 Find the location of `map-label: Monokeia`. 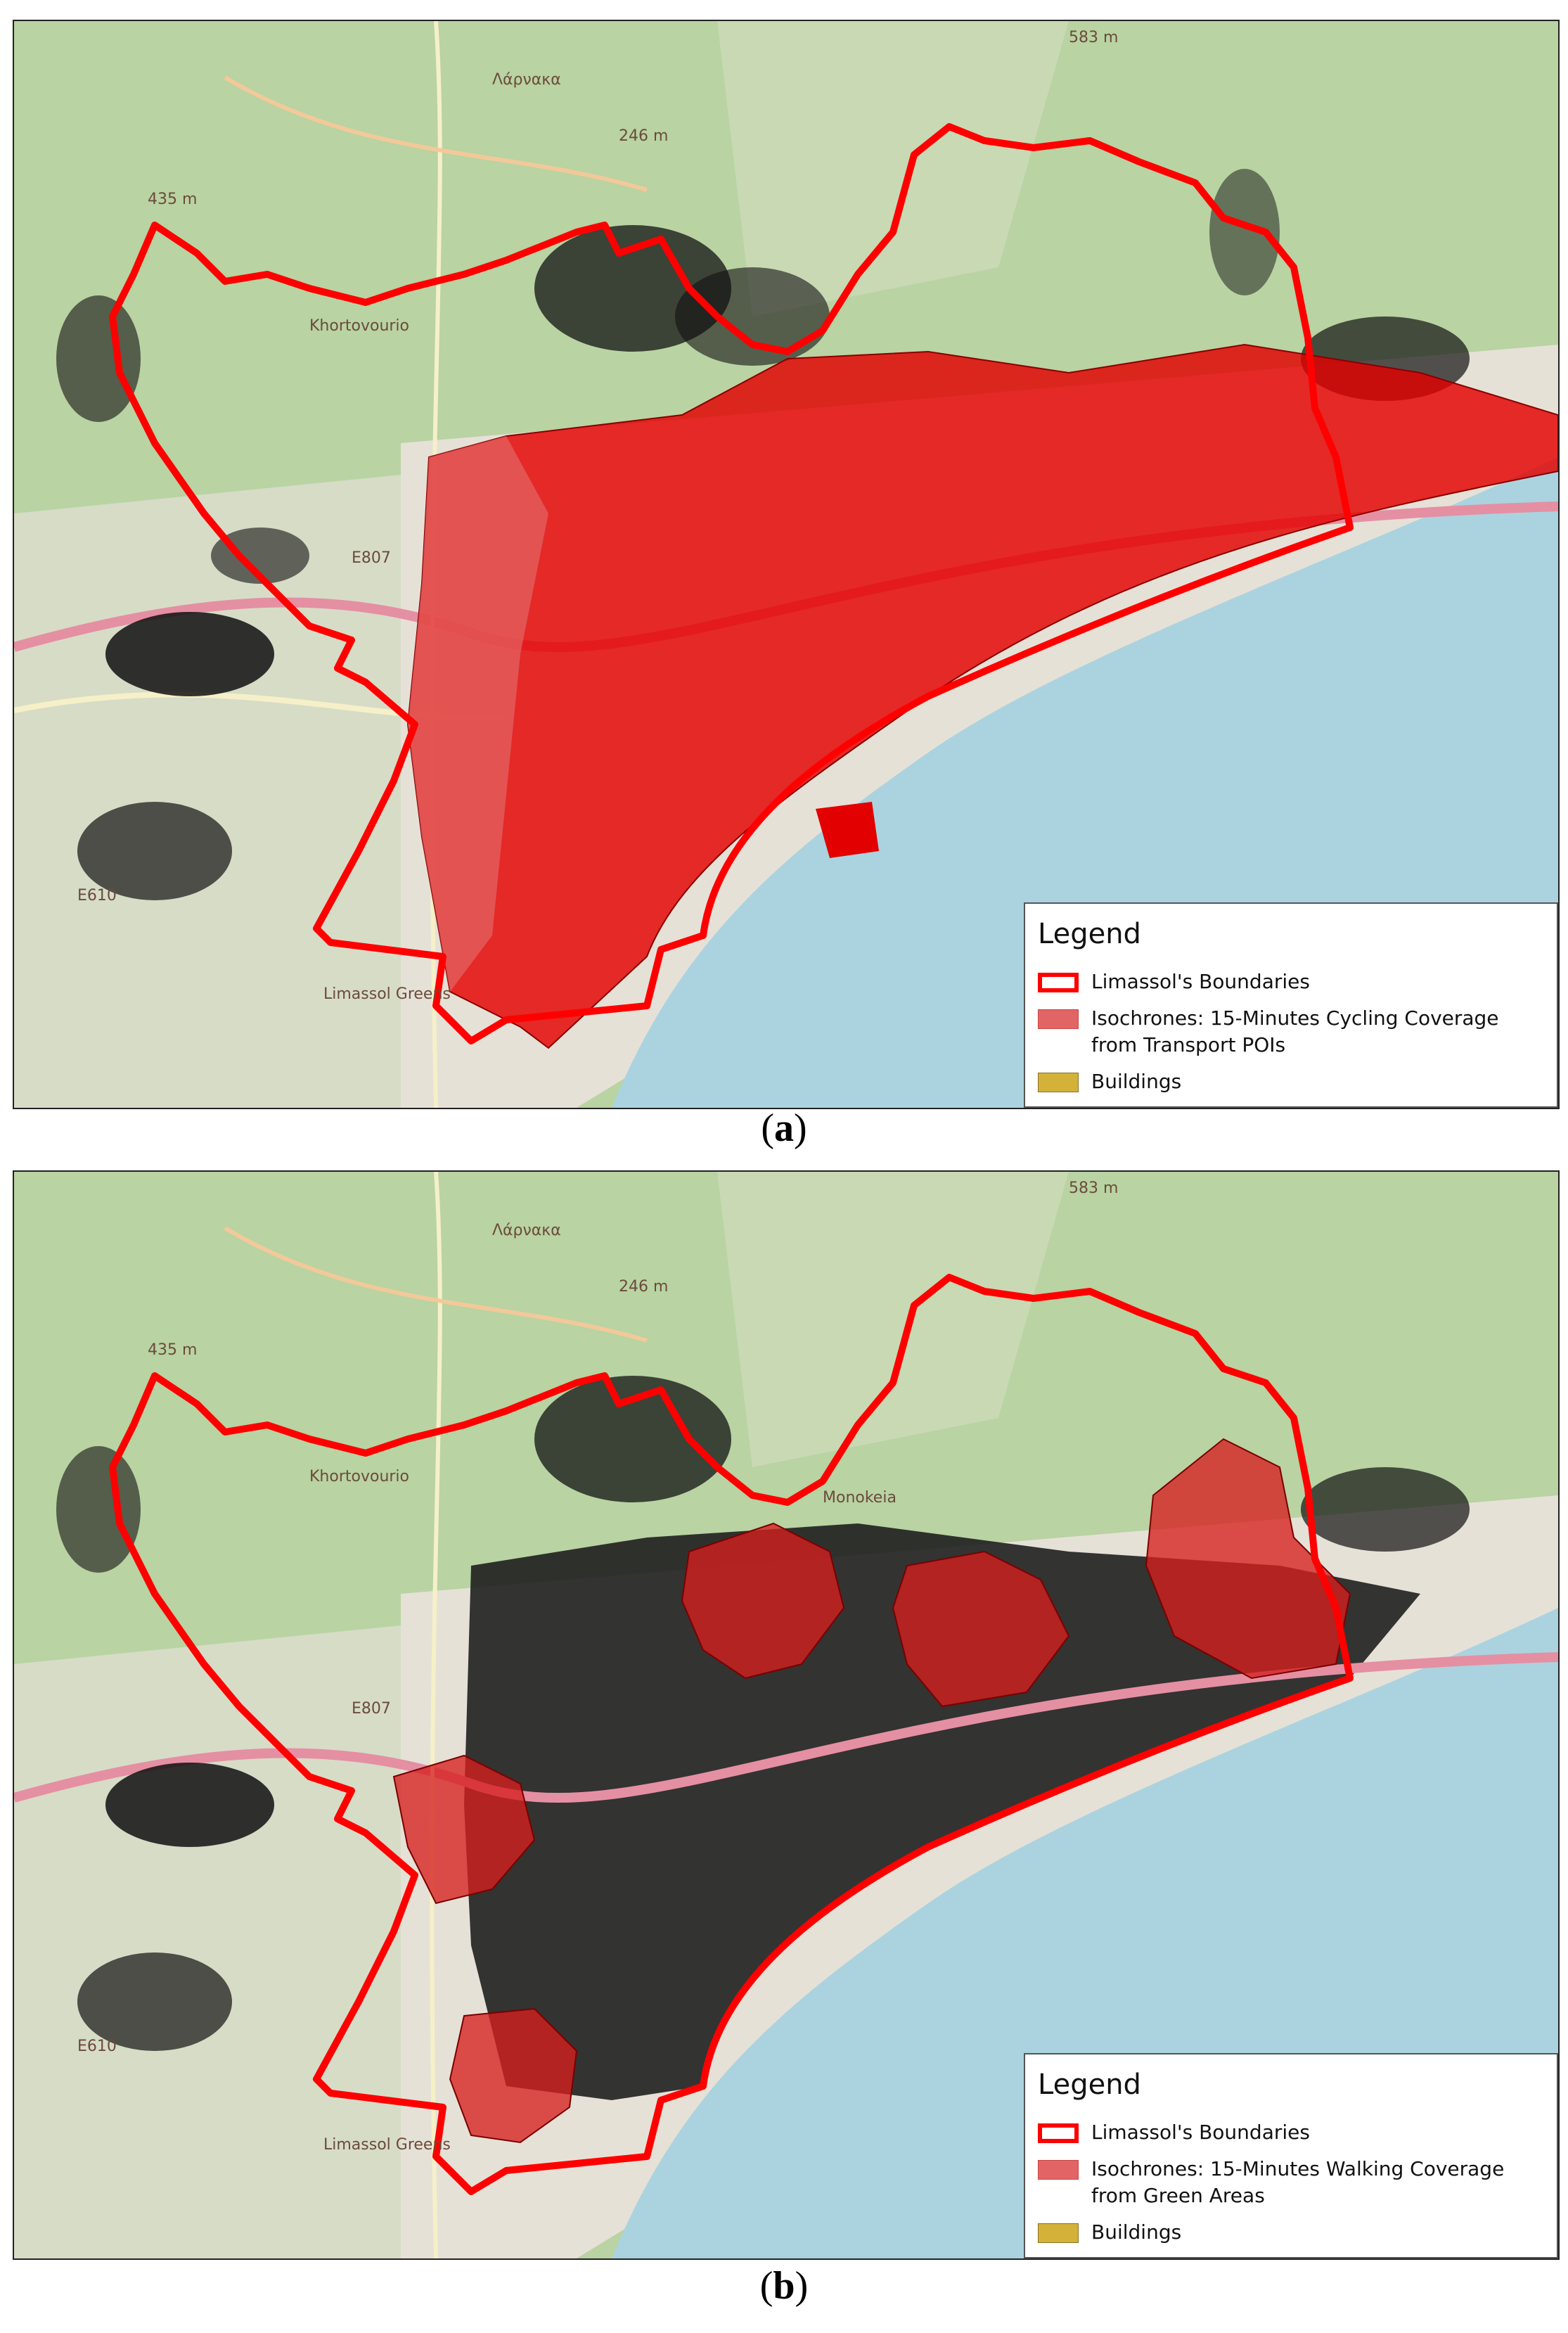

map-label: Monokeia is located at coordinates (860, 1498).